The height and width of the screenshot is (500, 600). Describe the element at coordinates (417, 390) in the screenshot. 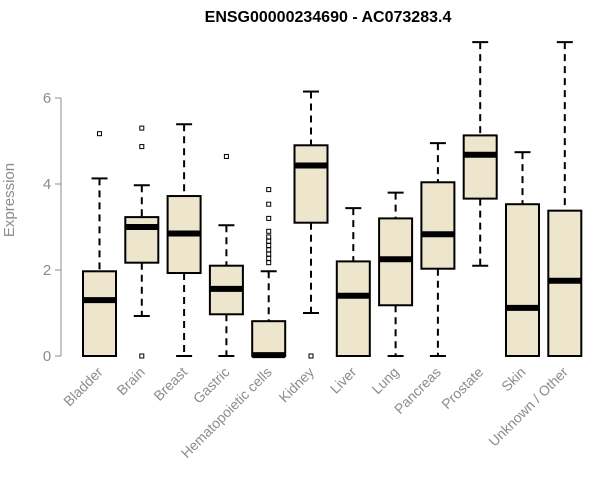

I see `x-tick-label: Pancreas` at that location.